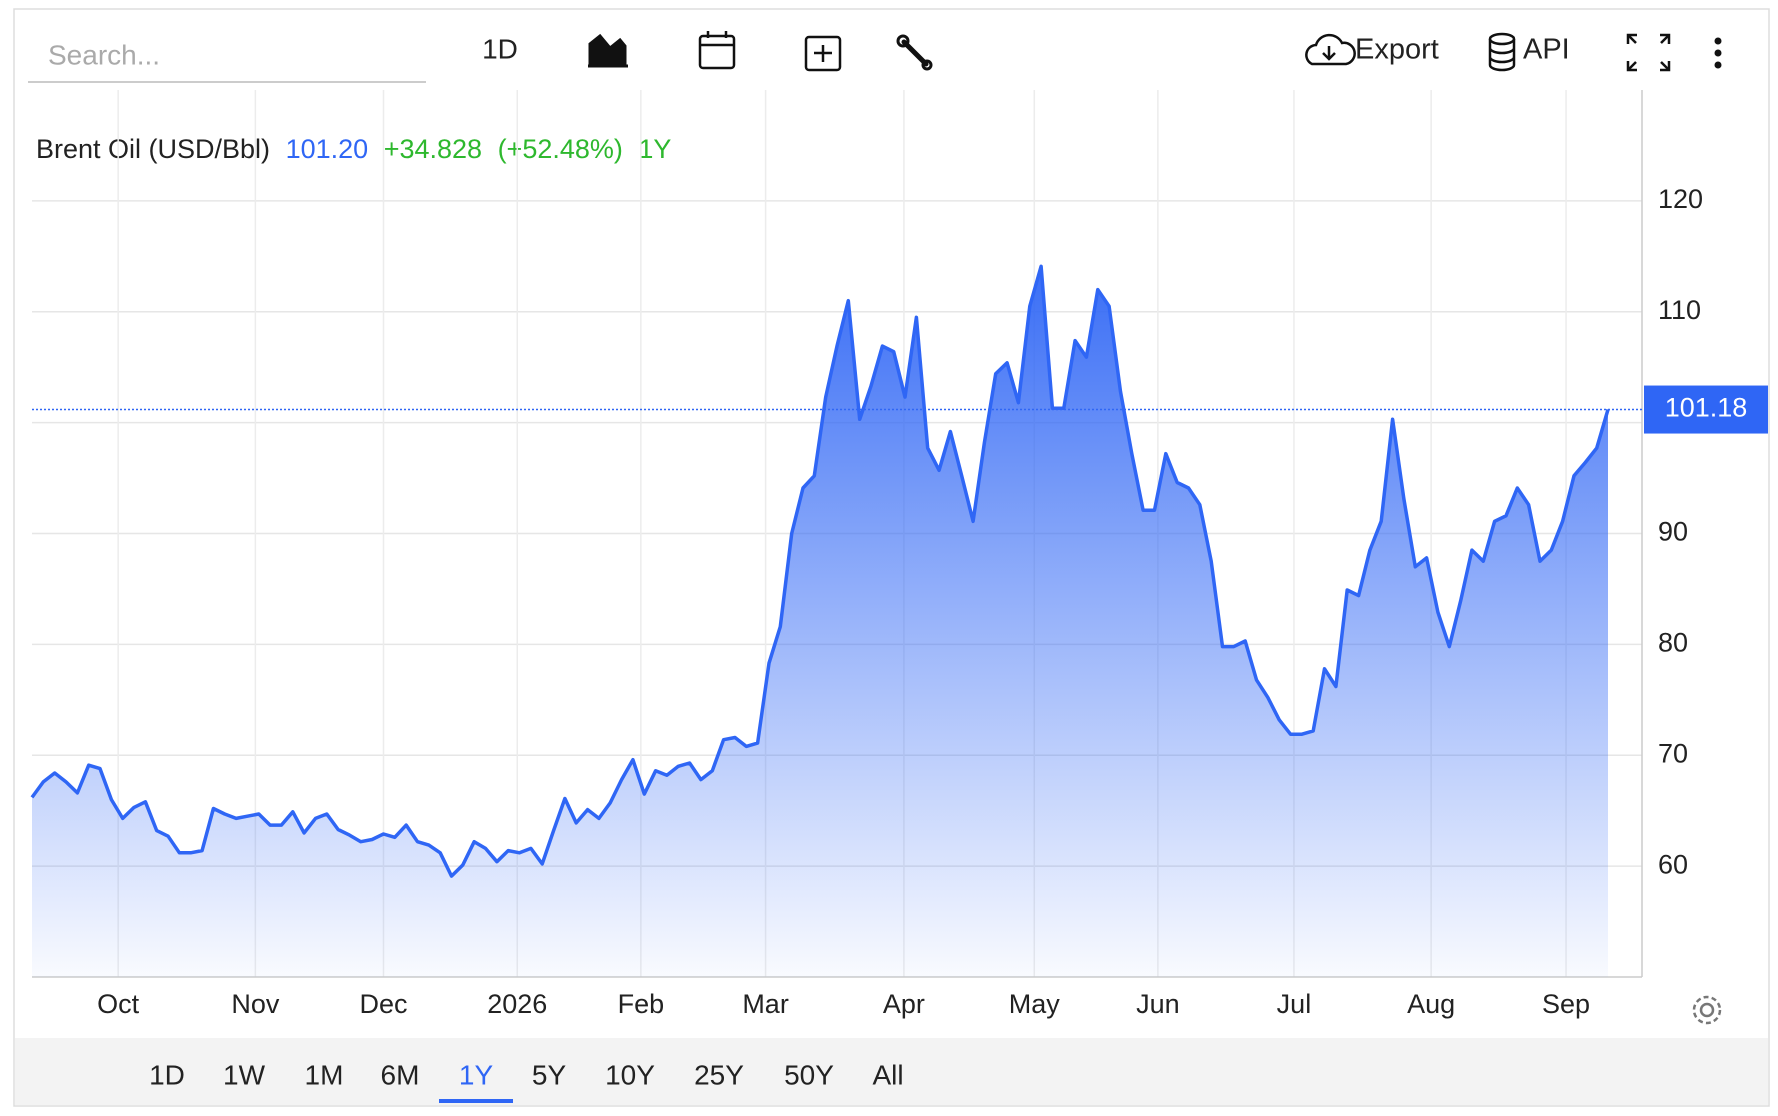 This screenshot has height=1116, width=1778. I want to click on x-tick-label: May, so click(1035, 1004).